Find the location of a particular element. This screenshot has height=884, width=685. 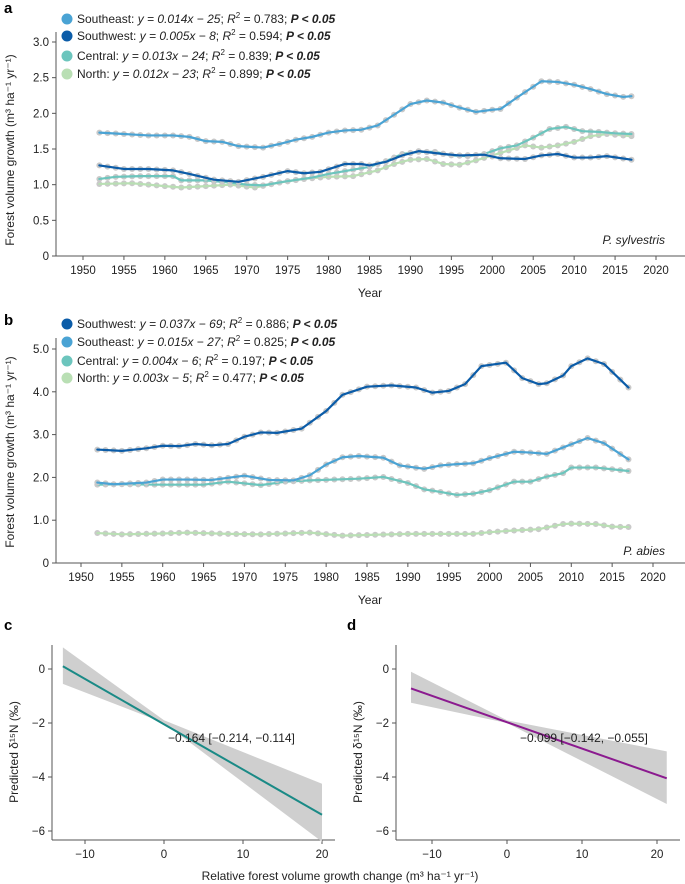

legend-r2-value: = 0.594; is located at coordinates (261, 36).